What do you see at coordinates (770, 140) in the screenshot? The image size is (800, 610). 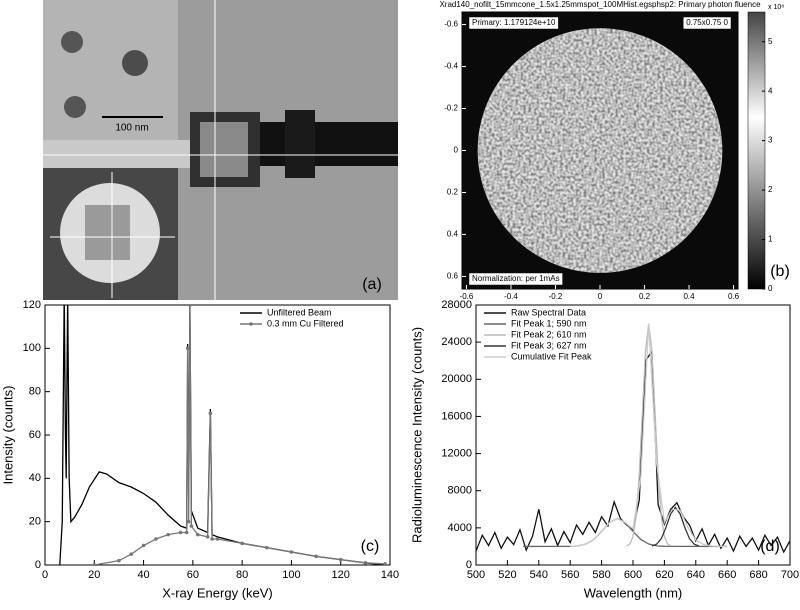 I see `colorbar-tick-label: 3` at bounding box center [770, 140].